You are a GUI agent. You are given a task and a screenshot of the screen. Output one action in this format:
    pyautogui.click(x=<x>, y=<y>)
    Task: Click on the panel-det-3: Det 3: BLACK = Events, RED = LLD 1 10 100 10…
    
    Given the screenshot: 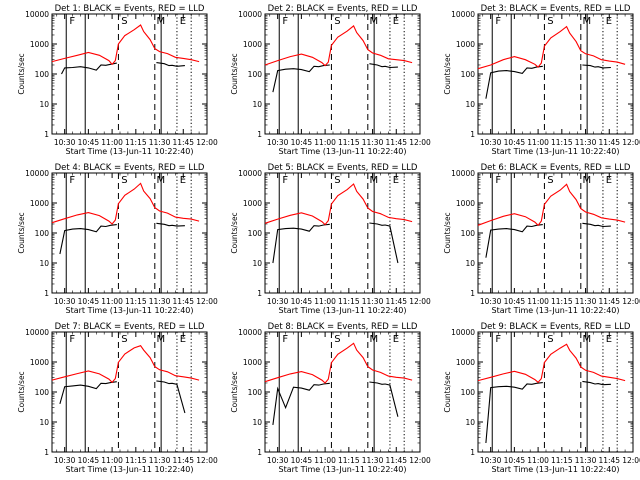 What is the action you would take?
    pyautogui.click(x=541, y=80)
    